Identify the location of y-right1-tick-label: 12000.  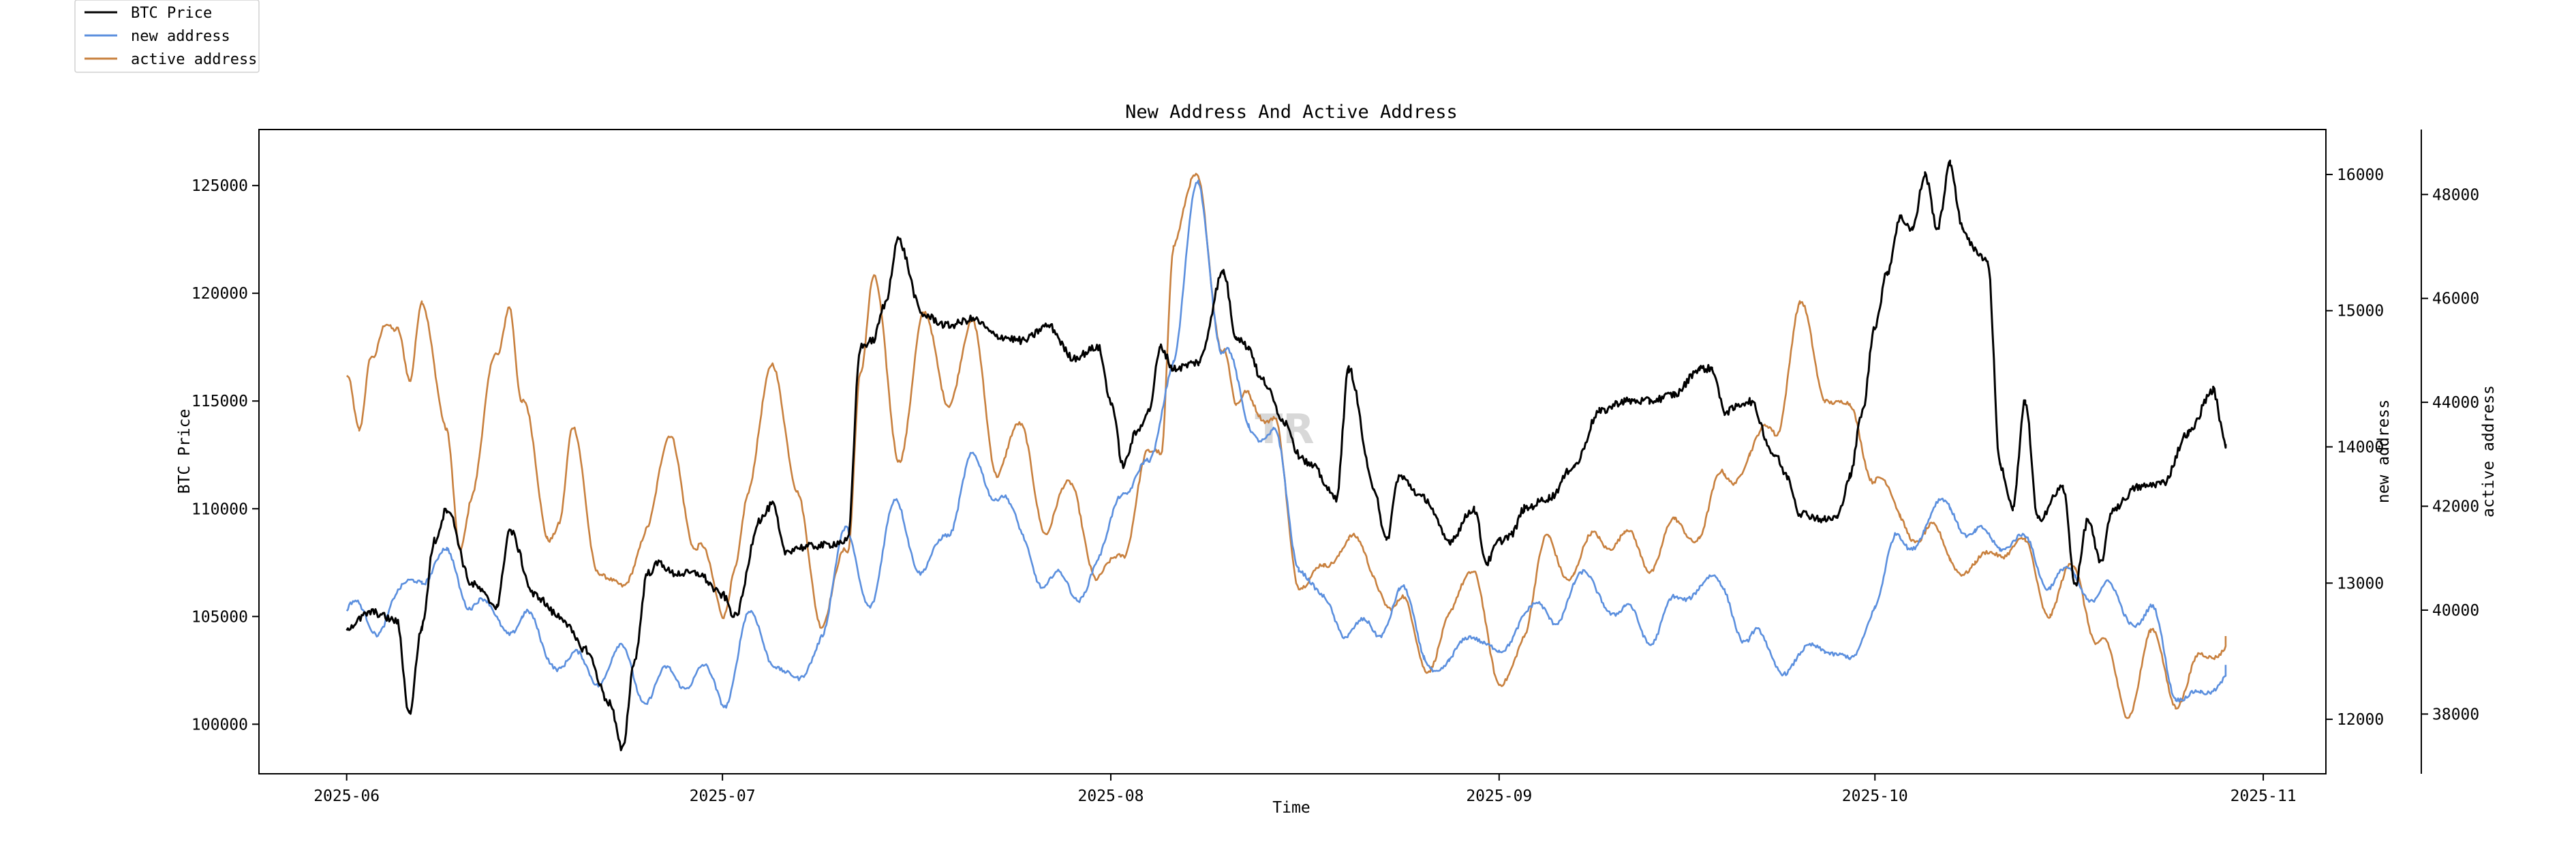
(2360, 720).